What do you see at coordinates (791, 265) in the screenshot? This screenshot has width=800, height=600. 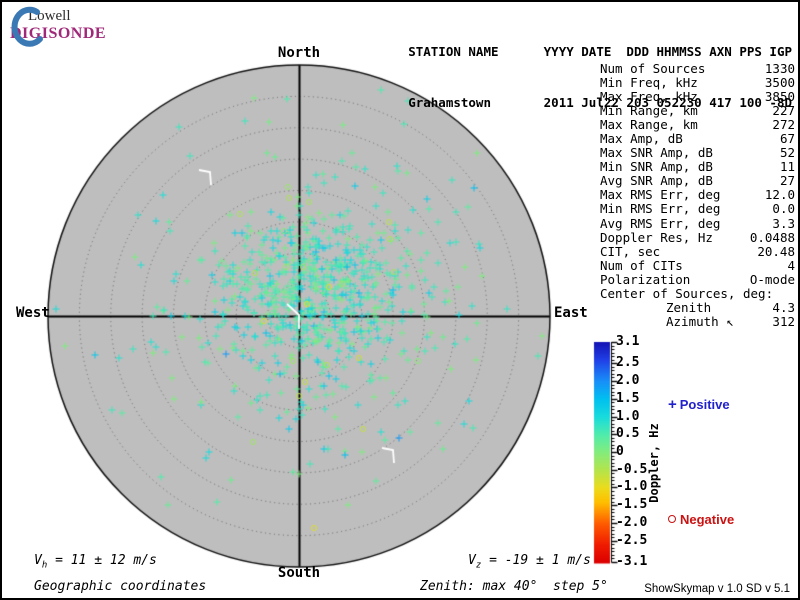 I see `stats-value: 4` at bounding box center [791, 265].